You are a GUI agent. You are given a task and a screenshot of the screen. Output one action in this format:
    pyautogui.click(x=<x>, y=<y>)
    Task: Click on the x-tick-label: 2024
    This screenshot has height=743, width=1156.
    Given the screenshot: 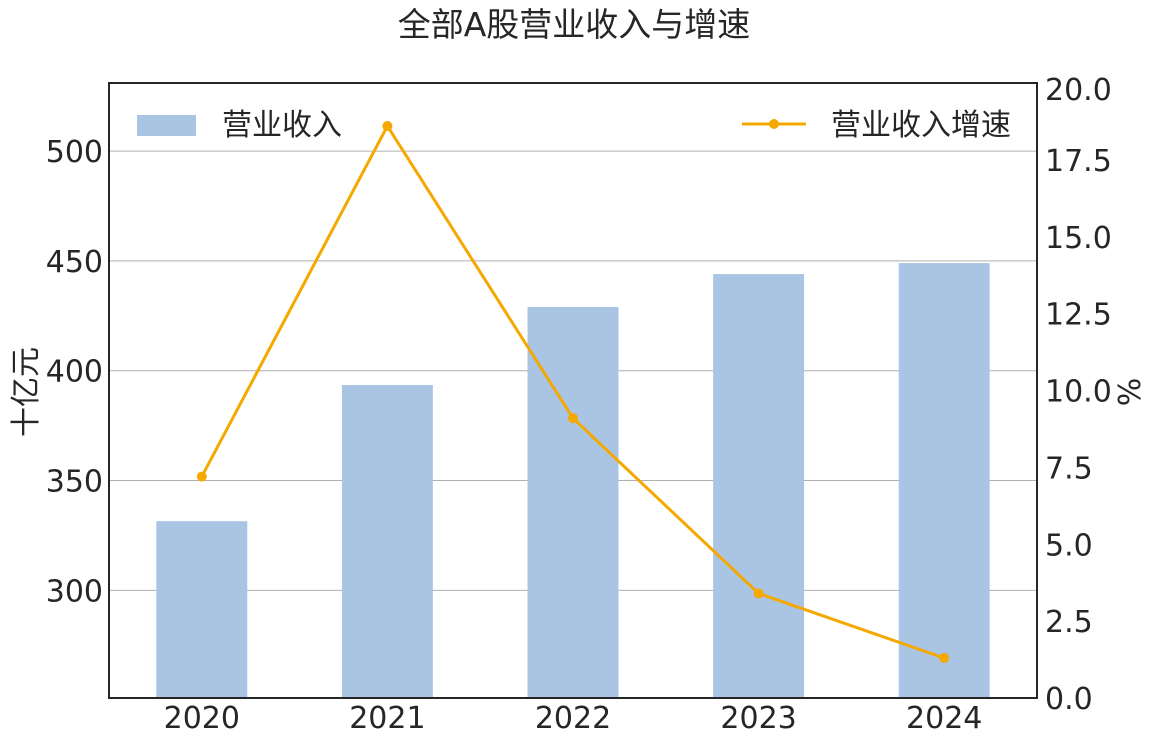 What is the action you would take?
    pyautogui.click(x=944, y=718)
    